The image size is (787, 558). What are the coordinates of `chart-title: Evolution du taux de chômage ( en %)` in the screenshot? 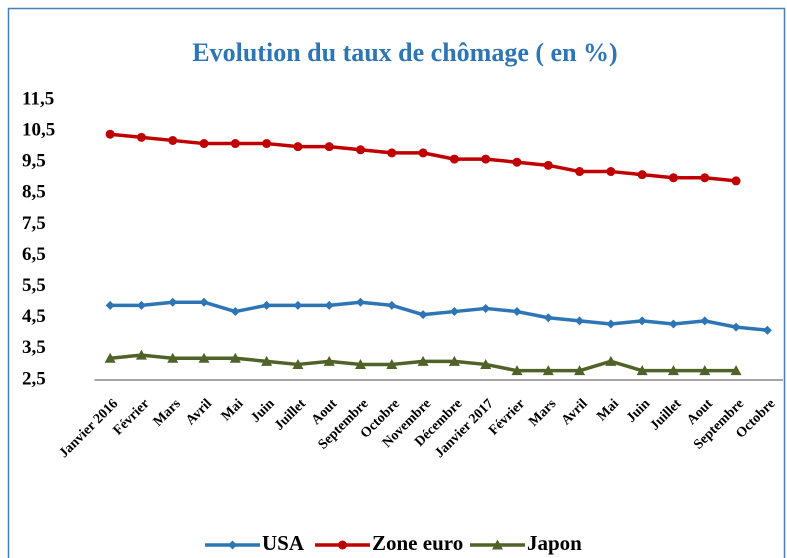 It's located at (404, 52).